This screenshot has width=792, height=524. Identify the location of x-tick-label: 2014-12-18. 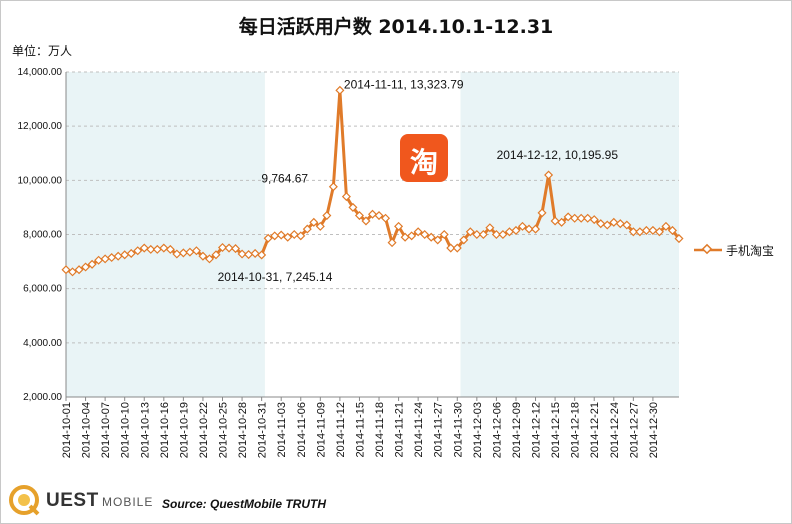
(576, 430).